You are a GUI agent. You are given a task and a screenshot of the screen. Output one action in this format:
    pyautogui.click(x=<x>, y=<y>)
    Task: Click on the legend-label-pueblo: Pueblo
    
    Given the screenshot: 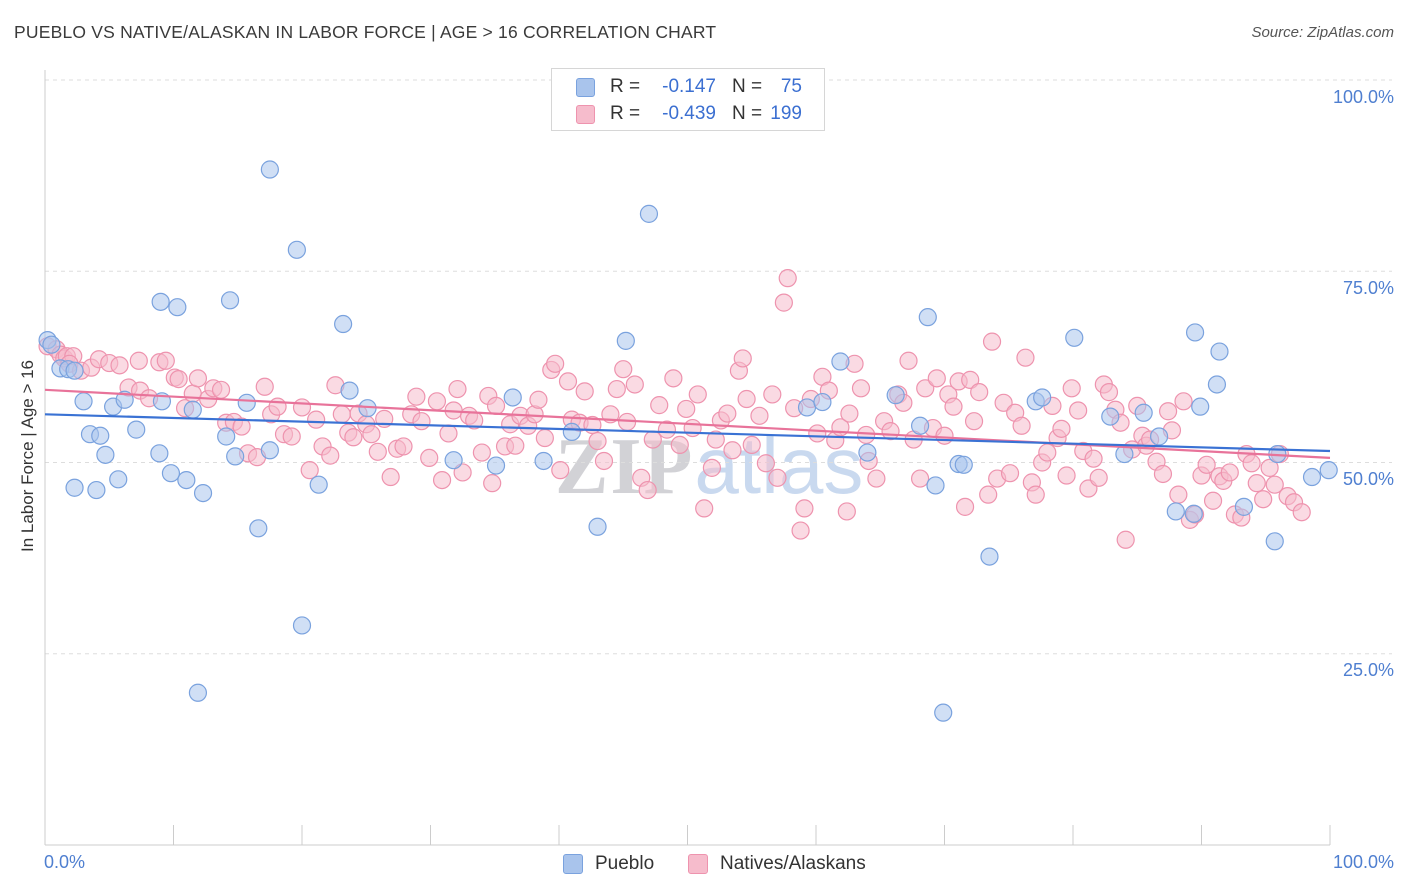 What is the action you would take?
    pyautogui.click(x=625, y=863)
    